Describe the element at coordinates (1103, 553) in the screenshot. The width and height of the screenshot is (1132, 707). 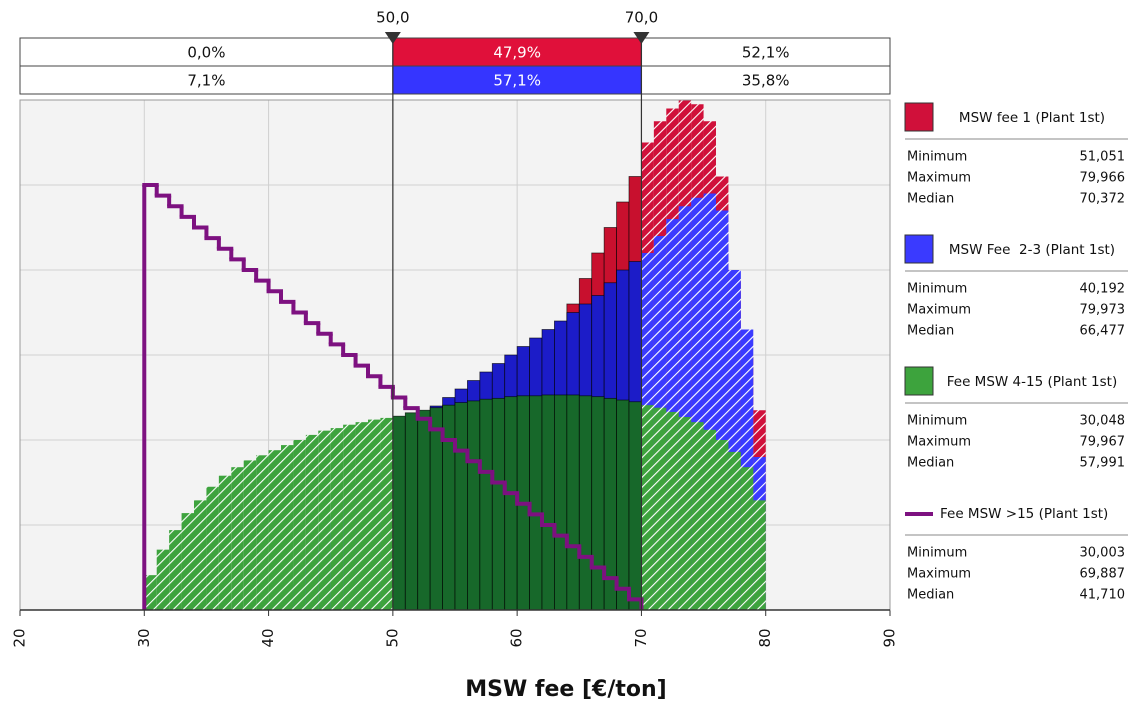
I see `stat-value: 30,003` at that location.